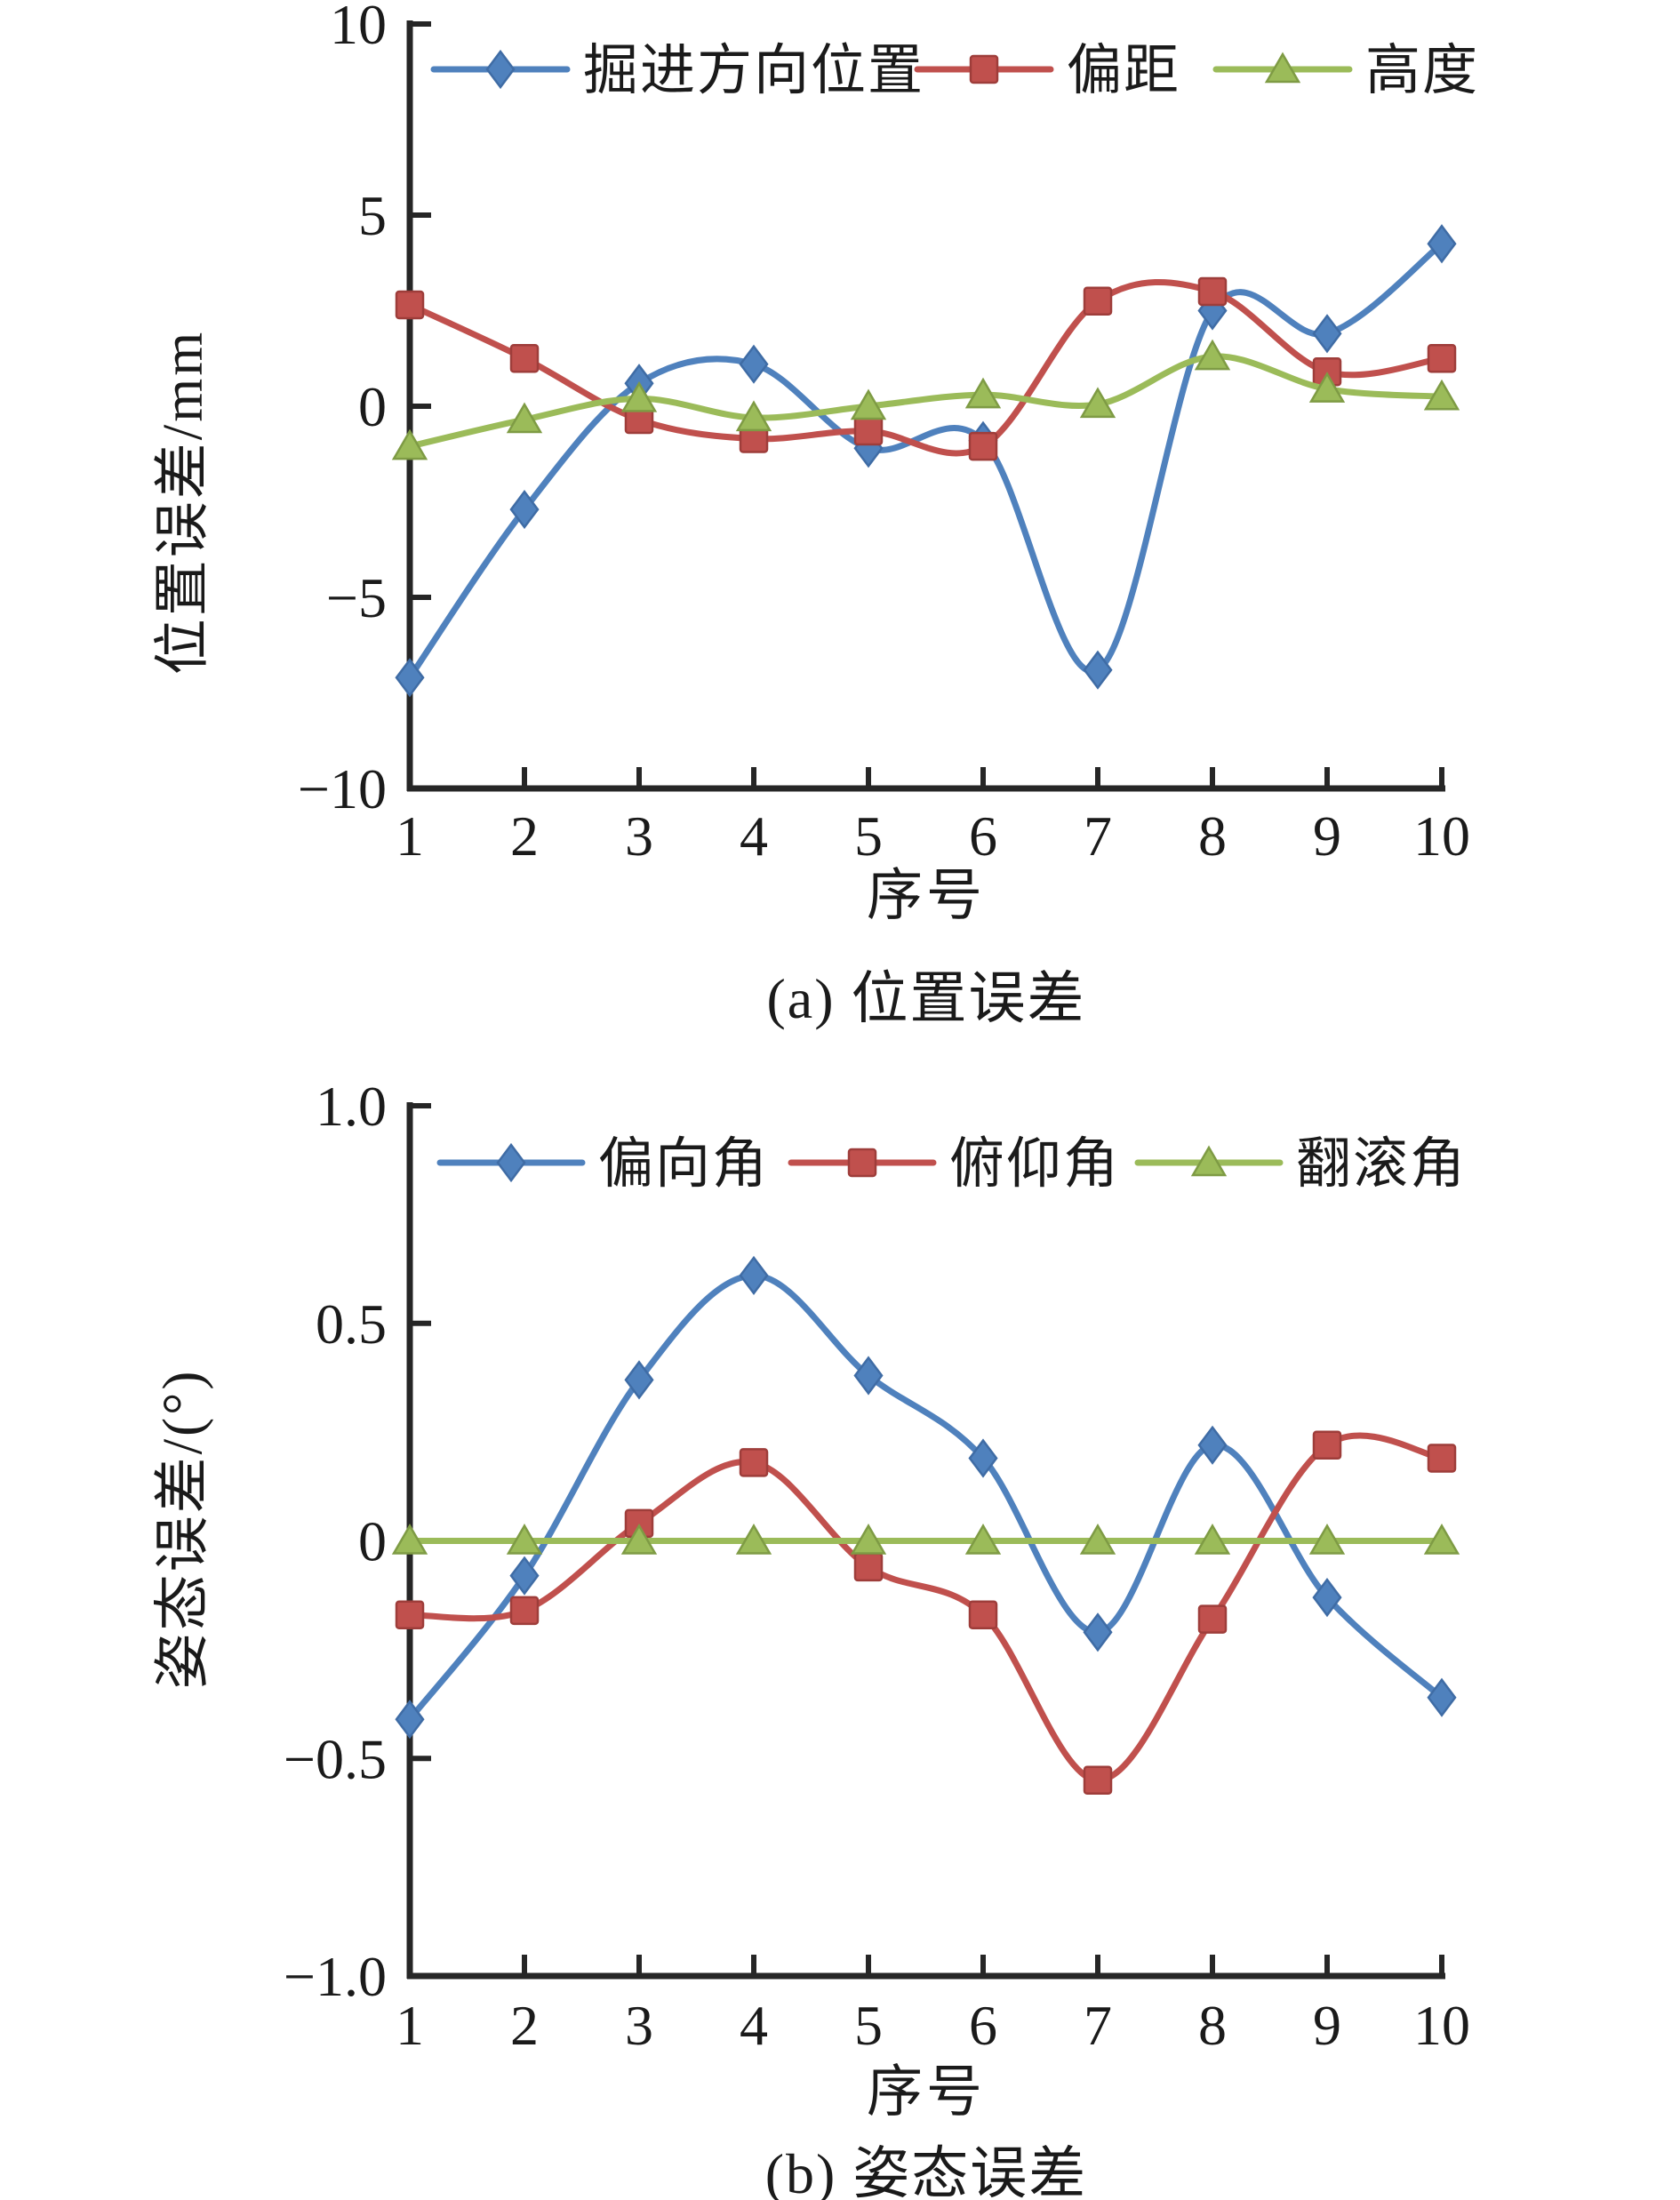 This screenshot has width=1680, height=2200. I want to click on chart-b-y-axis-title: 姿态误差/(°), so click(182, 1529).